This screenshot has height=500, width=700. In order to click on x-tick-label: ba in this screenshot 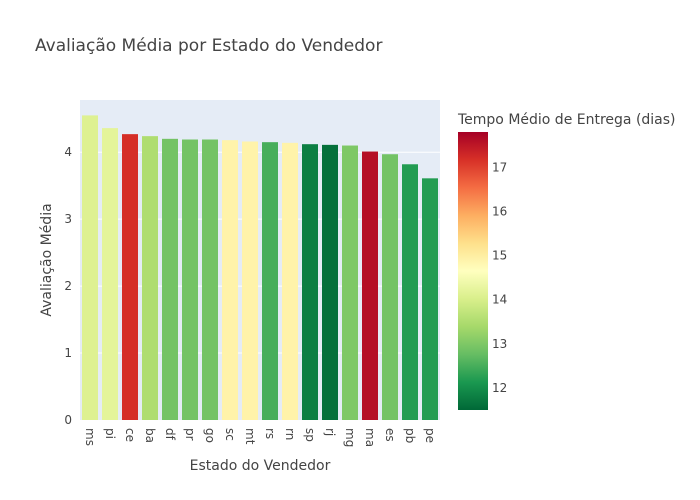, I will do `click(150, 435)`.